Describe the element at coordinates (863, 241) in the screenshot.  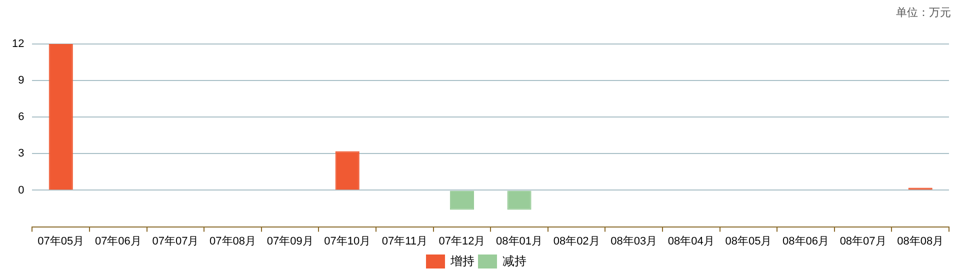
I see `x-tick-label: 08年07月` at that location.